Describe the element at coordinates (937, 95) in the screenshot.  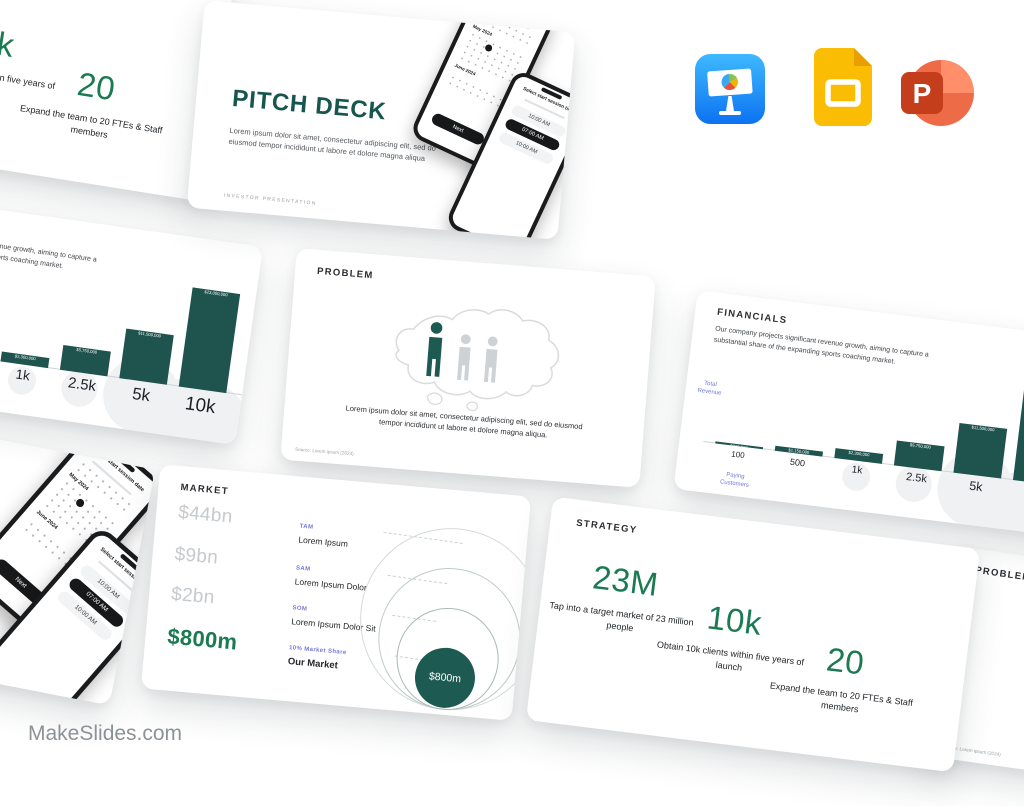
I see `powerpoint-icon: P` at that location.